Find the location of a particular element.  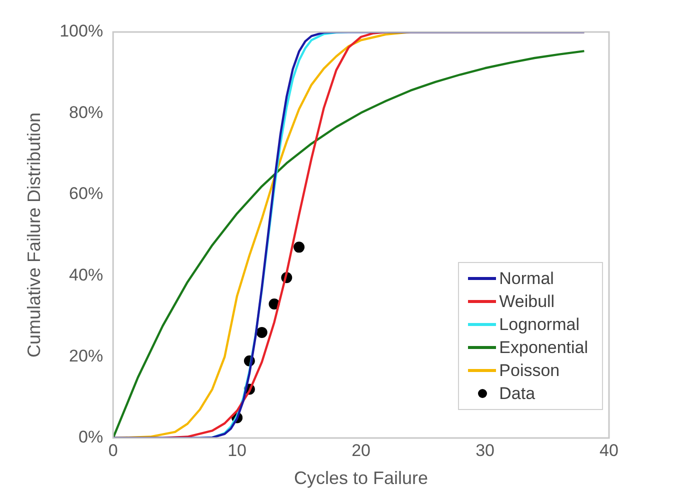

legend-label: Lognormal is located at coordinates (539, 324).